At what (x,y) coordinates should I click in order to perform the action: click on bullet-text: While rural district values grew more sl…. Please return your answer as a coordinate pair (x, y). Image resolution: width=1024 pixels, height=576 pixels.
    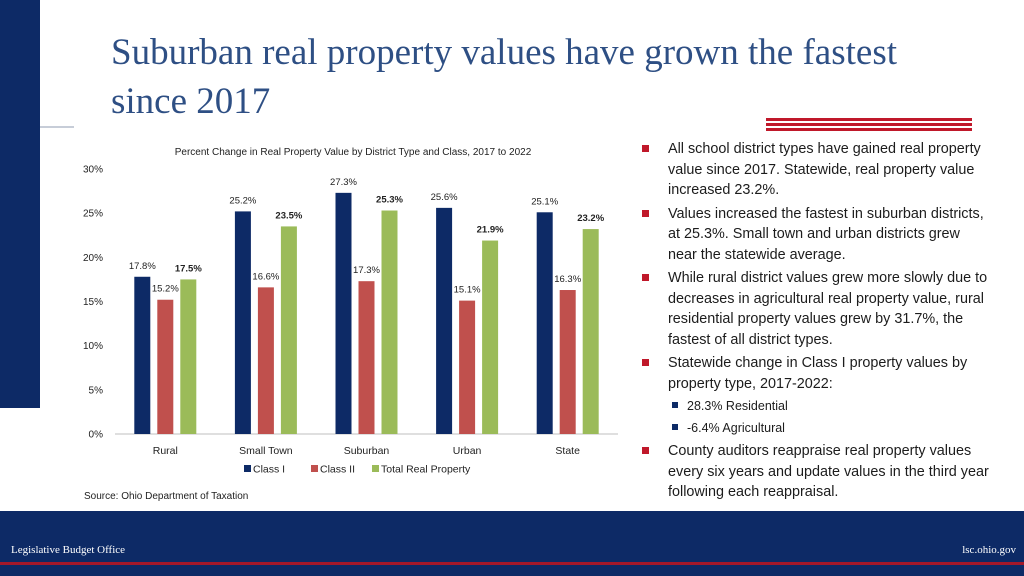
    Looking at the image, I should click on (828, 309).